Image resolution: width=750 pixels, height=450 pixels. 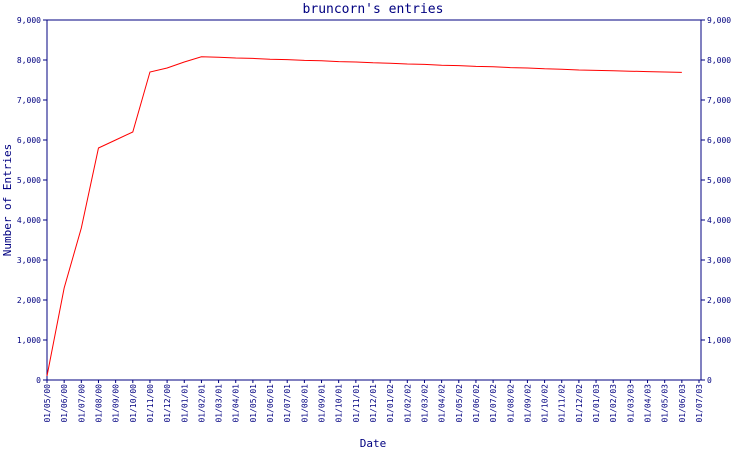 What do you see at coordinates (304, 403) in the screenshot?
I see `x-tick-label: 01/08/01` at bounding box center [304, 403].